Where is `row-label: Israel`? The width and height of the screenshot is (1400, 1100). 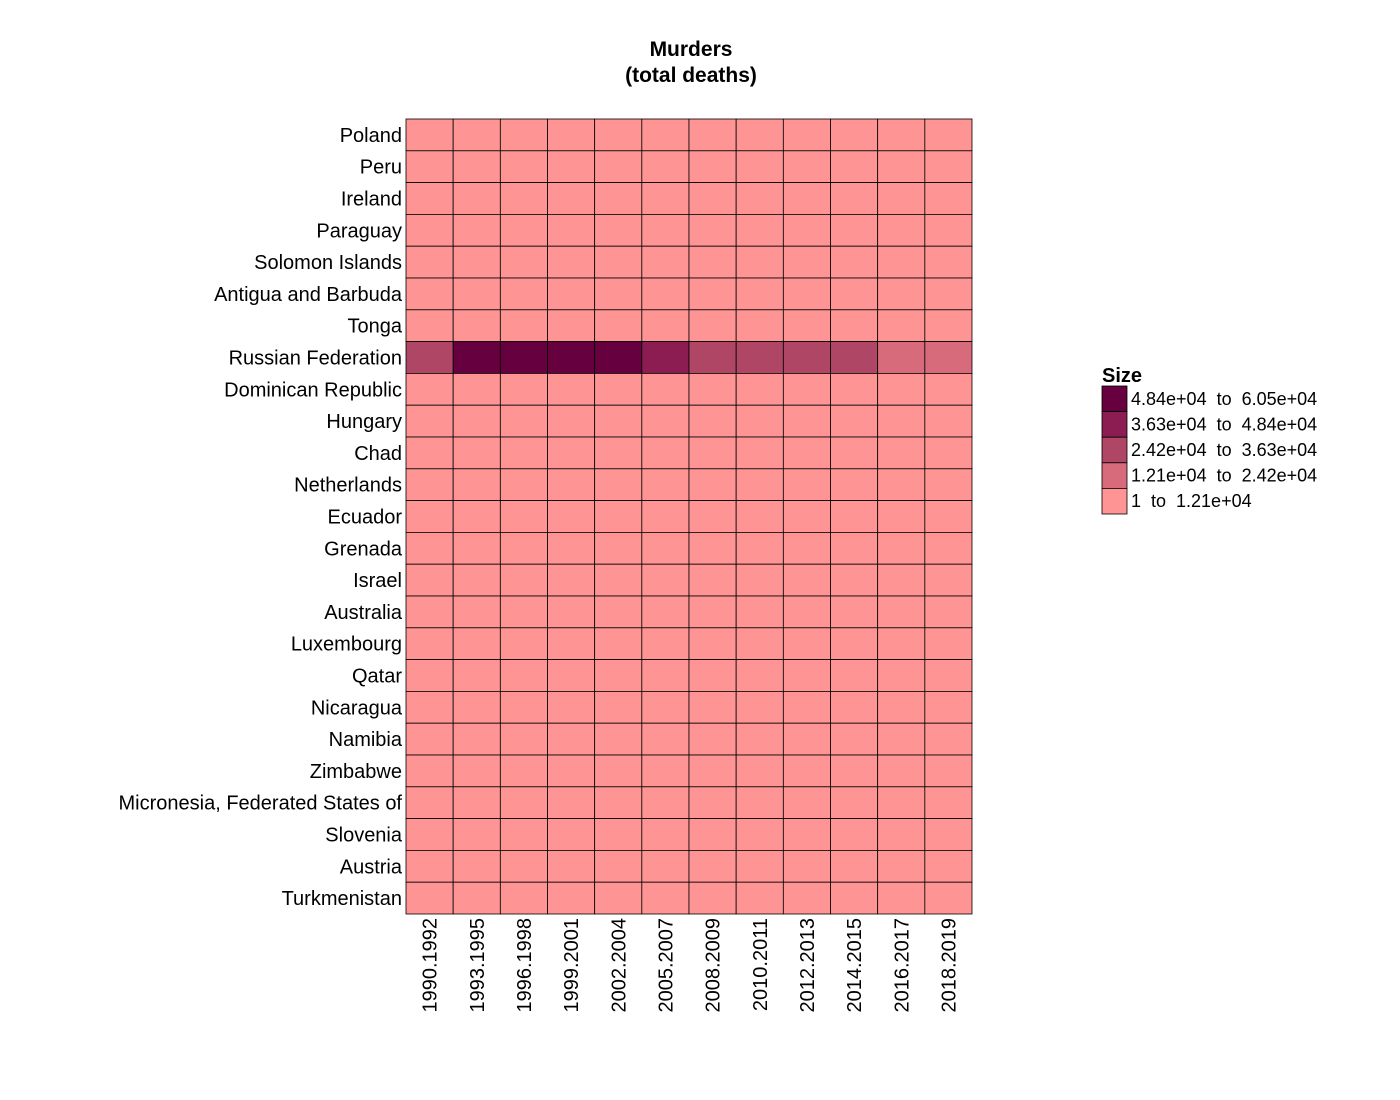
row-label: Israel is located at coordinates (377, 581).